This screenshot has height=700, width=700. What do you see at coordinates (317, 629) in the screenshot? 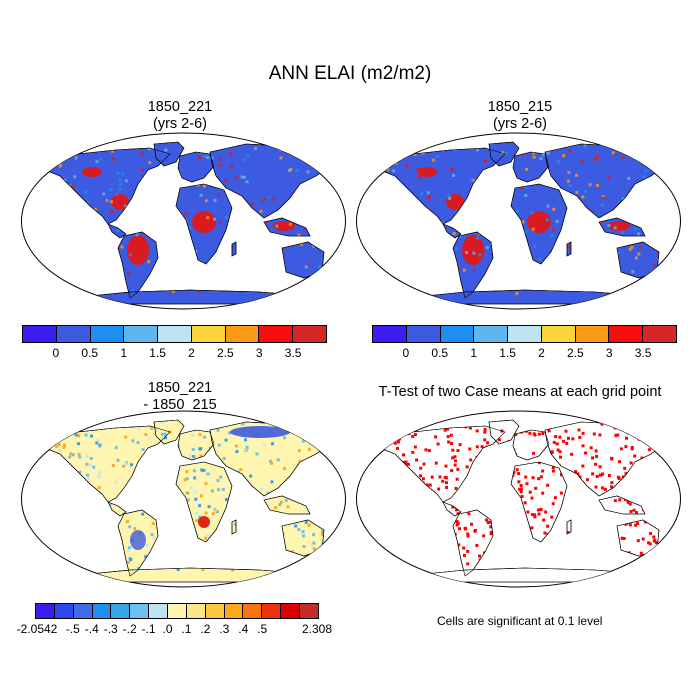
I see `colorbar-tick-label: 2.308` at bounding box center [317, 629].